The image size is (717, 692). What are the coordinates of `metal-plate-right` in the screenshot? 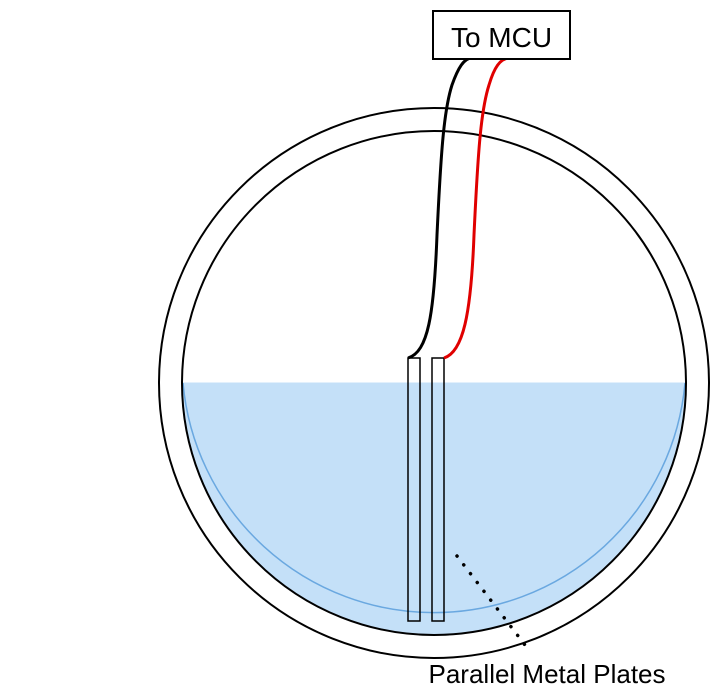 It's located at (438, 489).